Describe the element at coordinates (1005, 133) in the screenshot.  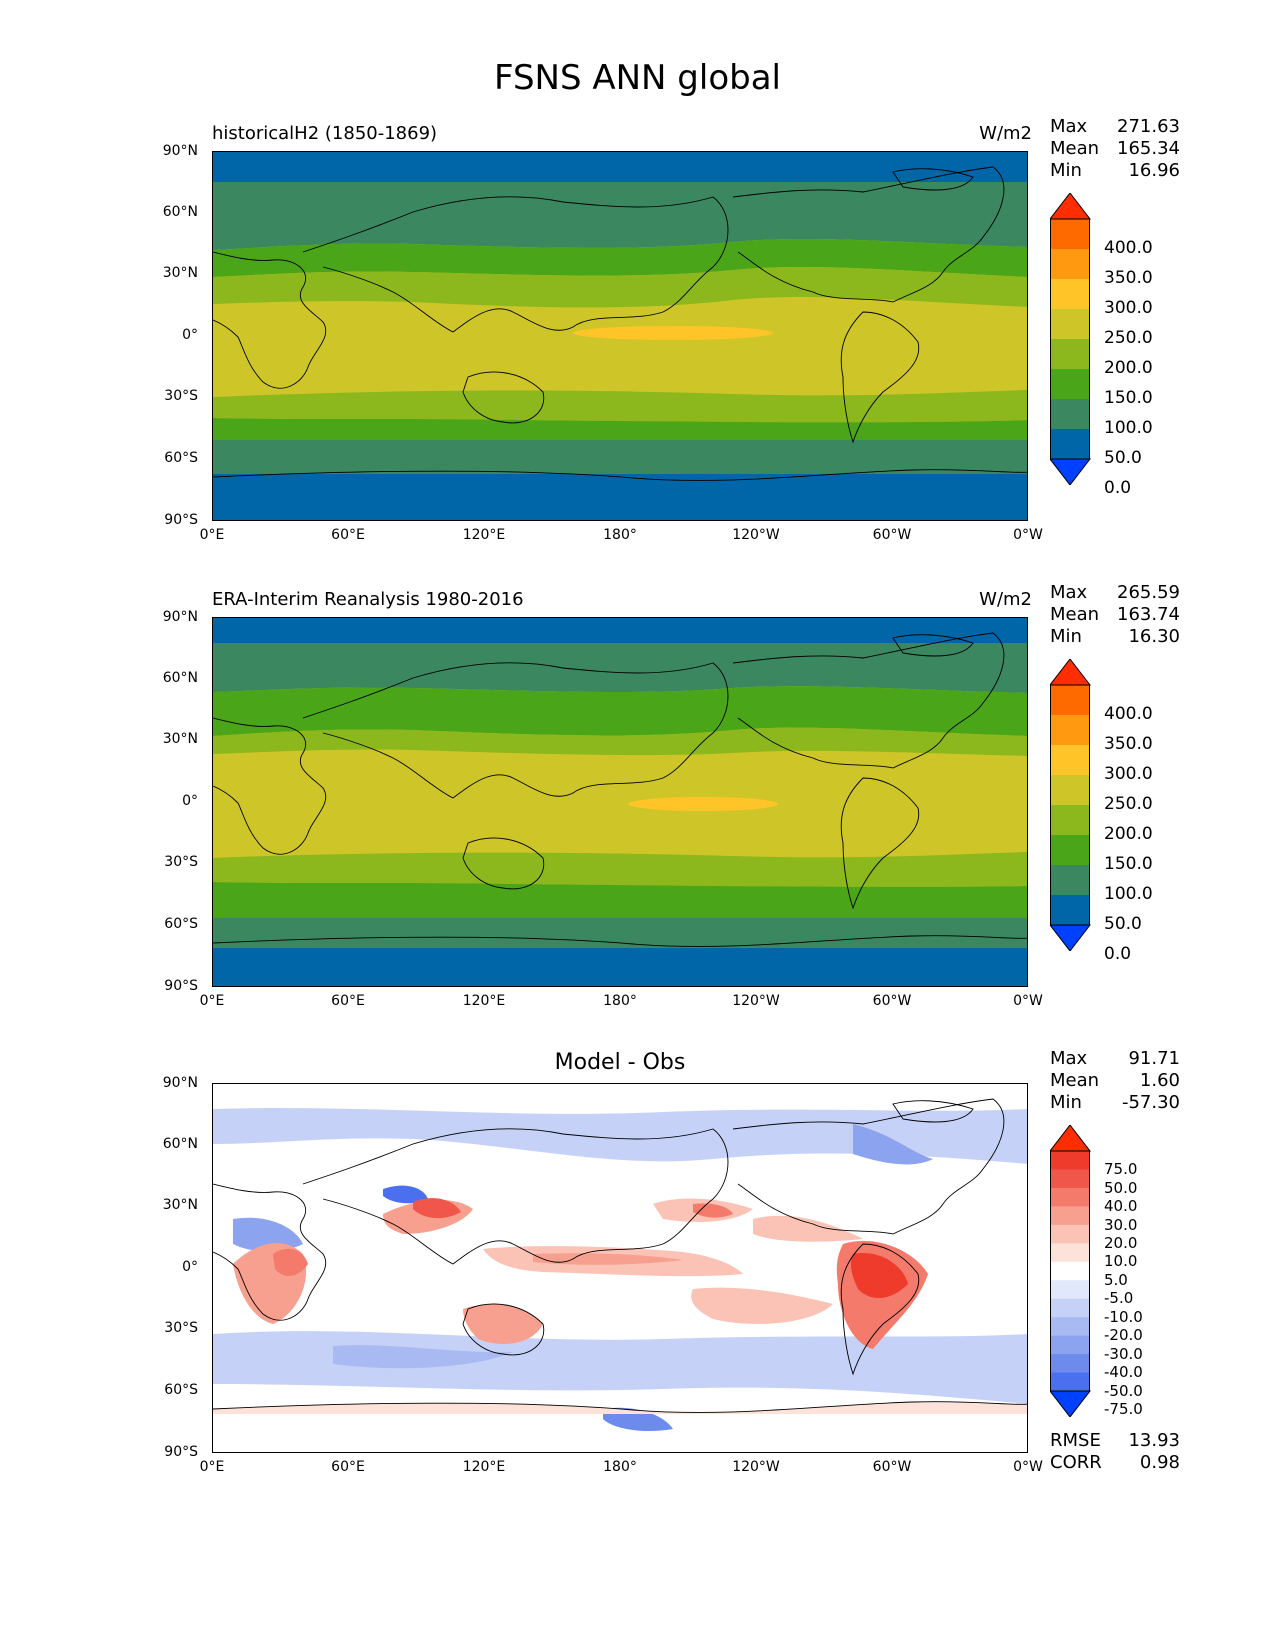
I see `panel-1-units: W/m2` at that location.